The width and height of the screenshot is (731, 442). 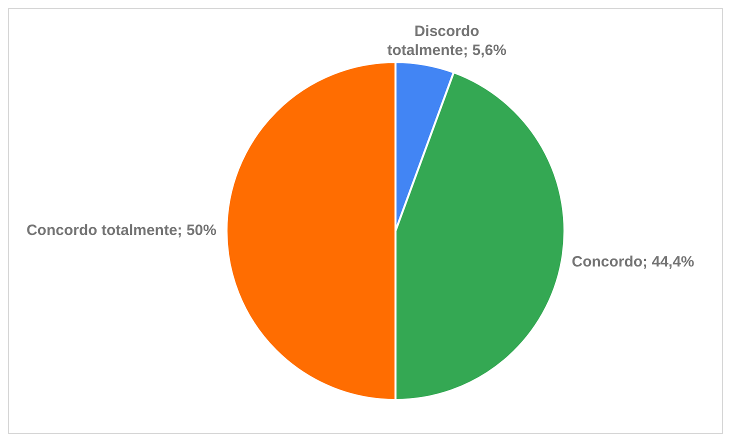 I want to click on slice-label: Concordo totalmente; 50%, so click(x=121, y=231).